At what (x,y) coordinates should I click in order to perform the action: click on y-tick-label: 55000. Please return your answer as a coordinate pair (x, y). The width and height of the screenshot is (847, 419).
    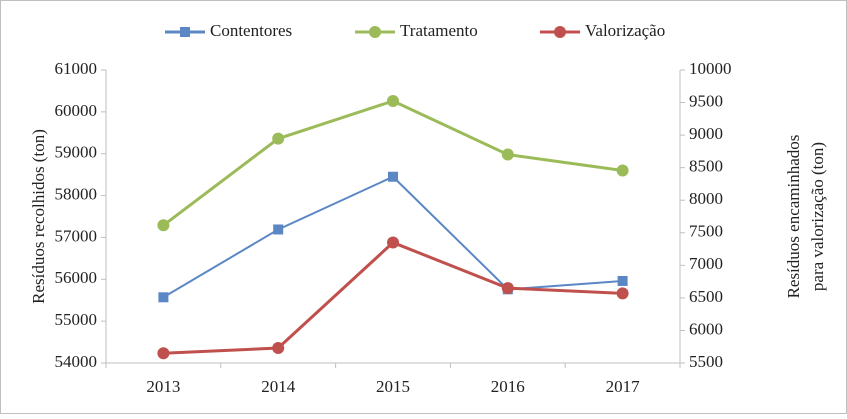
    Looking at the image, I should click on (76, 319).